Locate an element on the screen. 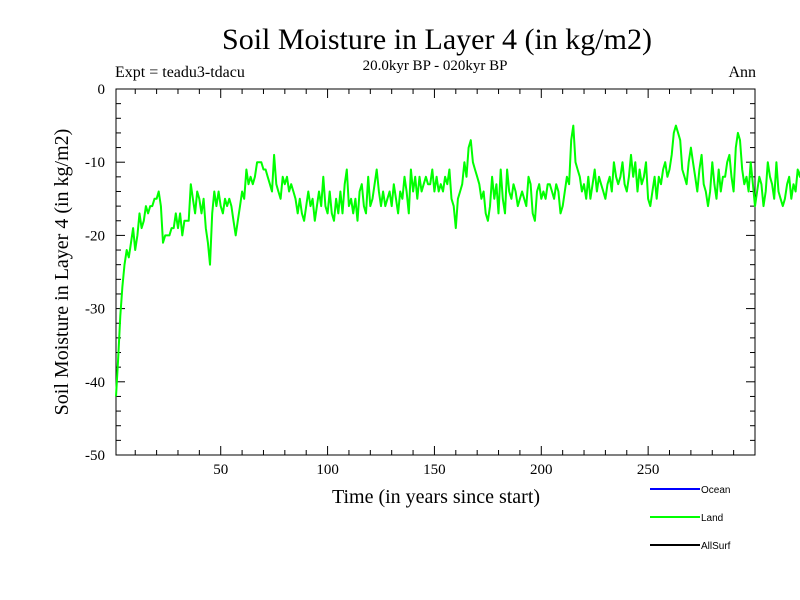 The width and height of the screenshot is (800, 600). legend-label: Land is located at coordinates (712, 518).